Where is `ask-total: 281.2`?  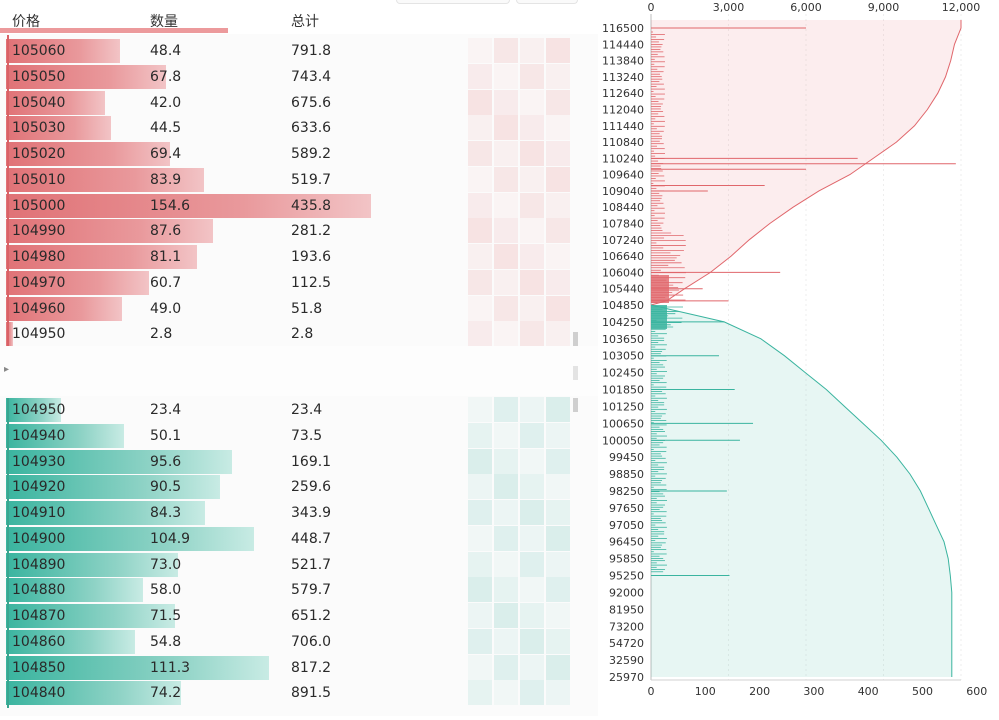
ask-total: 281.2 is located at coordinates (311, 231).